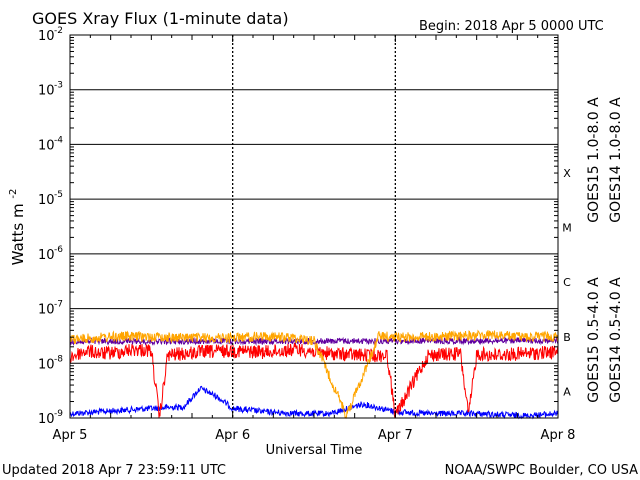 Image resolution: width=640 pixels, height=480 pixels. Describe the element at coordinates (58, 359) in the screenshot. I see `y-tick-exponent: -8` at that location.